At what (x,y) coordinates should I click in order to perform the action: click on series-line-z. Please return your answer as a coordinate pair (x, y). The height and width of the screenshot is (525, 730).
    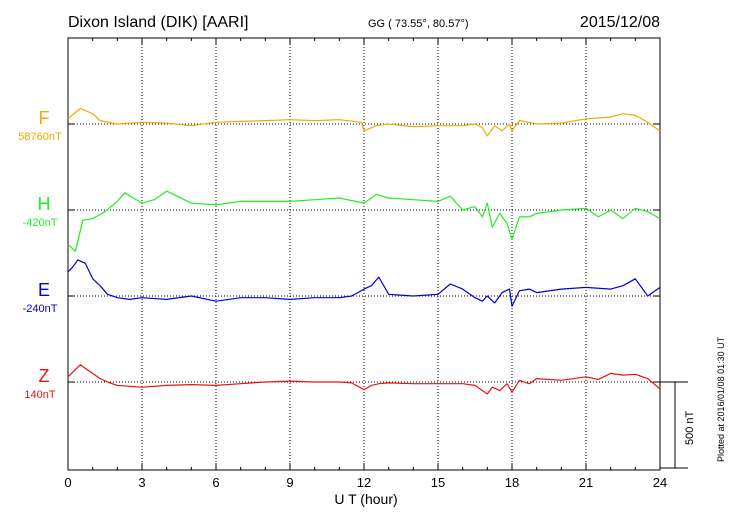
    Looking at the image, I should click on (364, 379).